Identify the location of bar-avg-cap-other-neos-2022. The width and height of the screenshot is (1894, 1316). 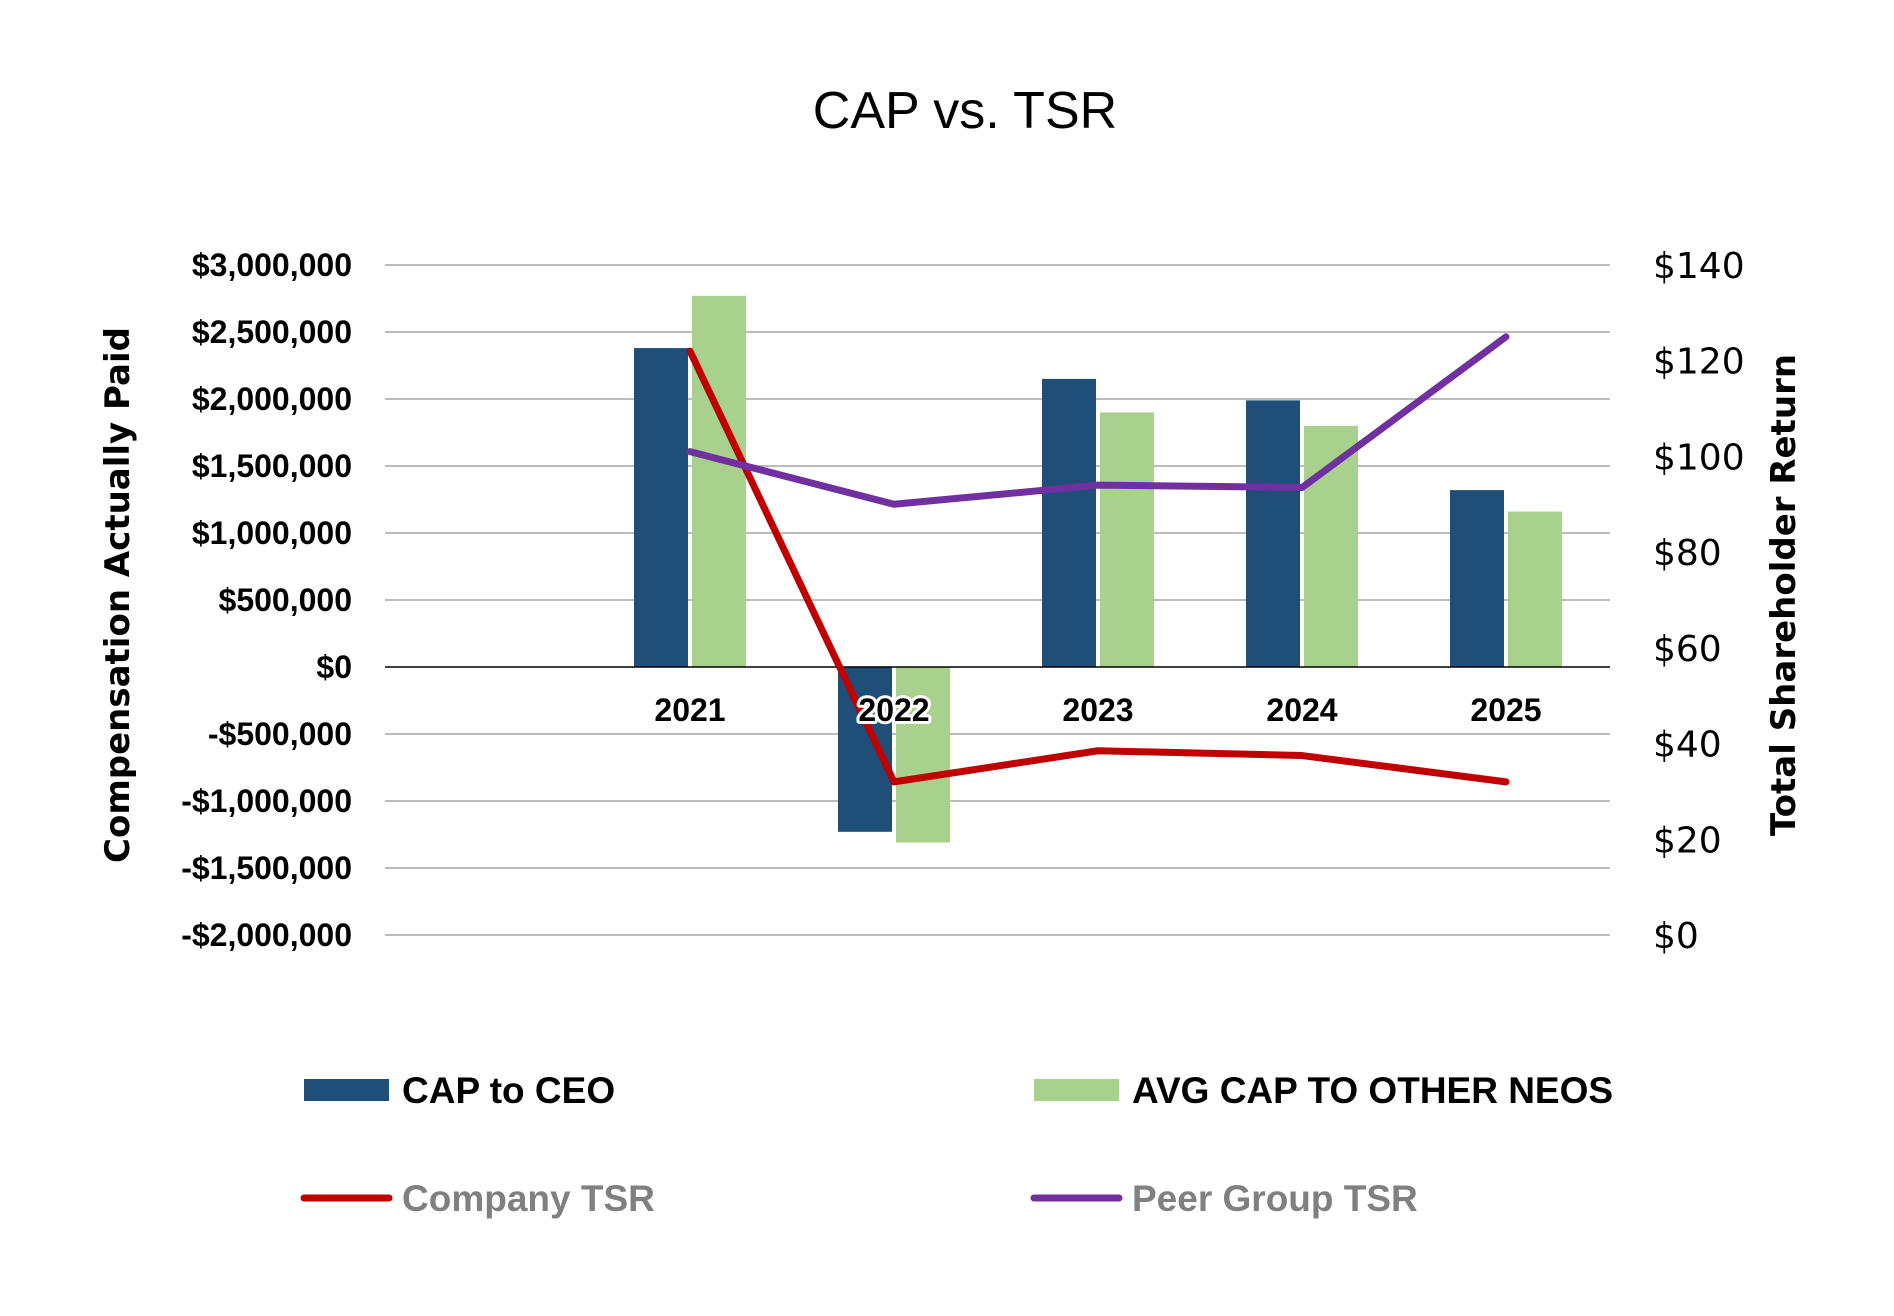
(923, 755).